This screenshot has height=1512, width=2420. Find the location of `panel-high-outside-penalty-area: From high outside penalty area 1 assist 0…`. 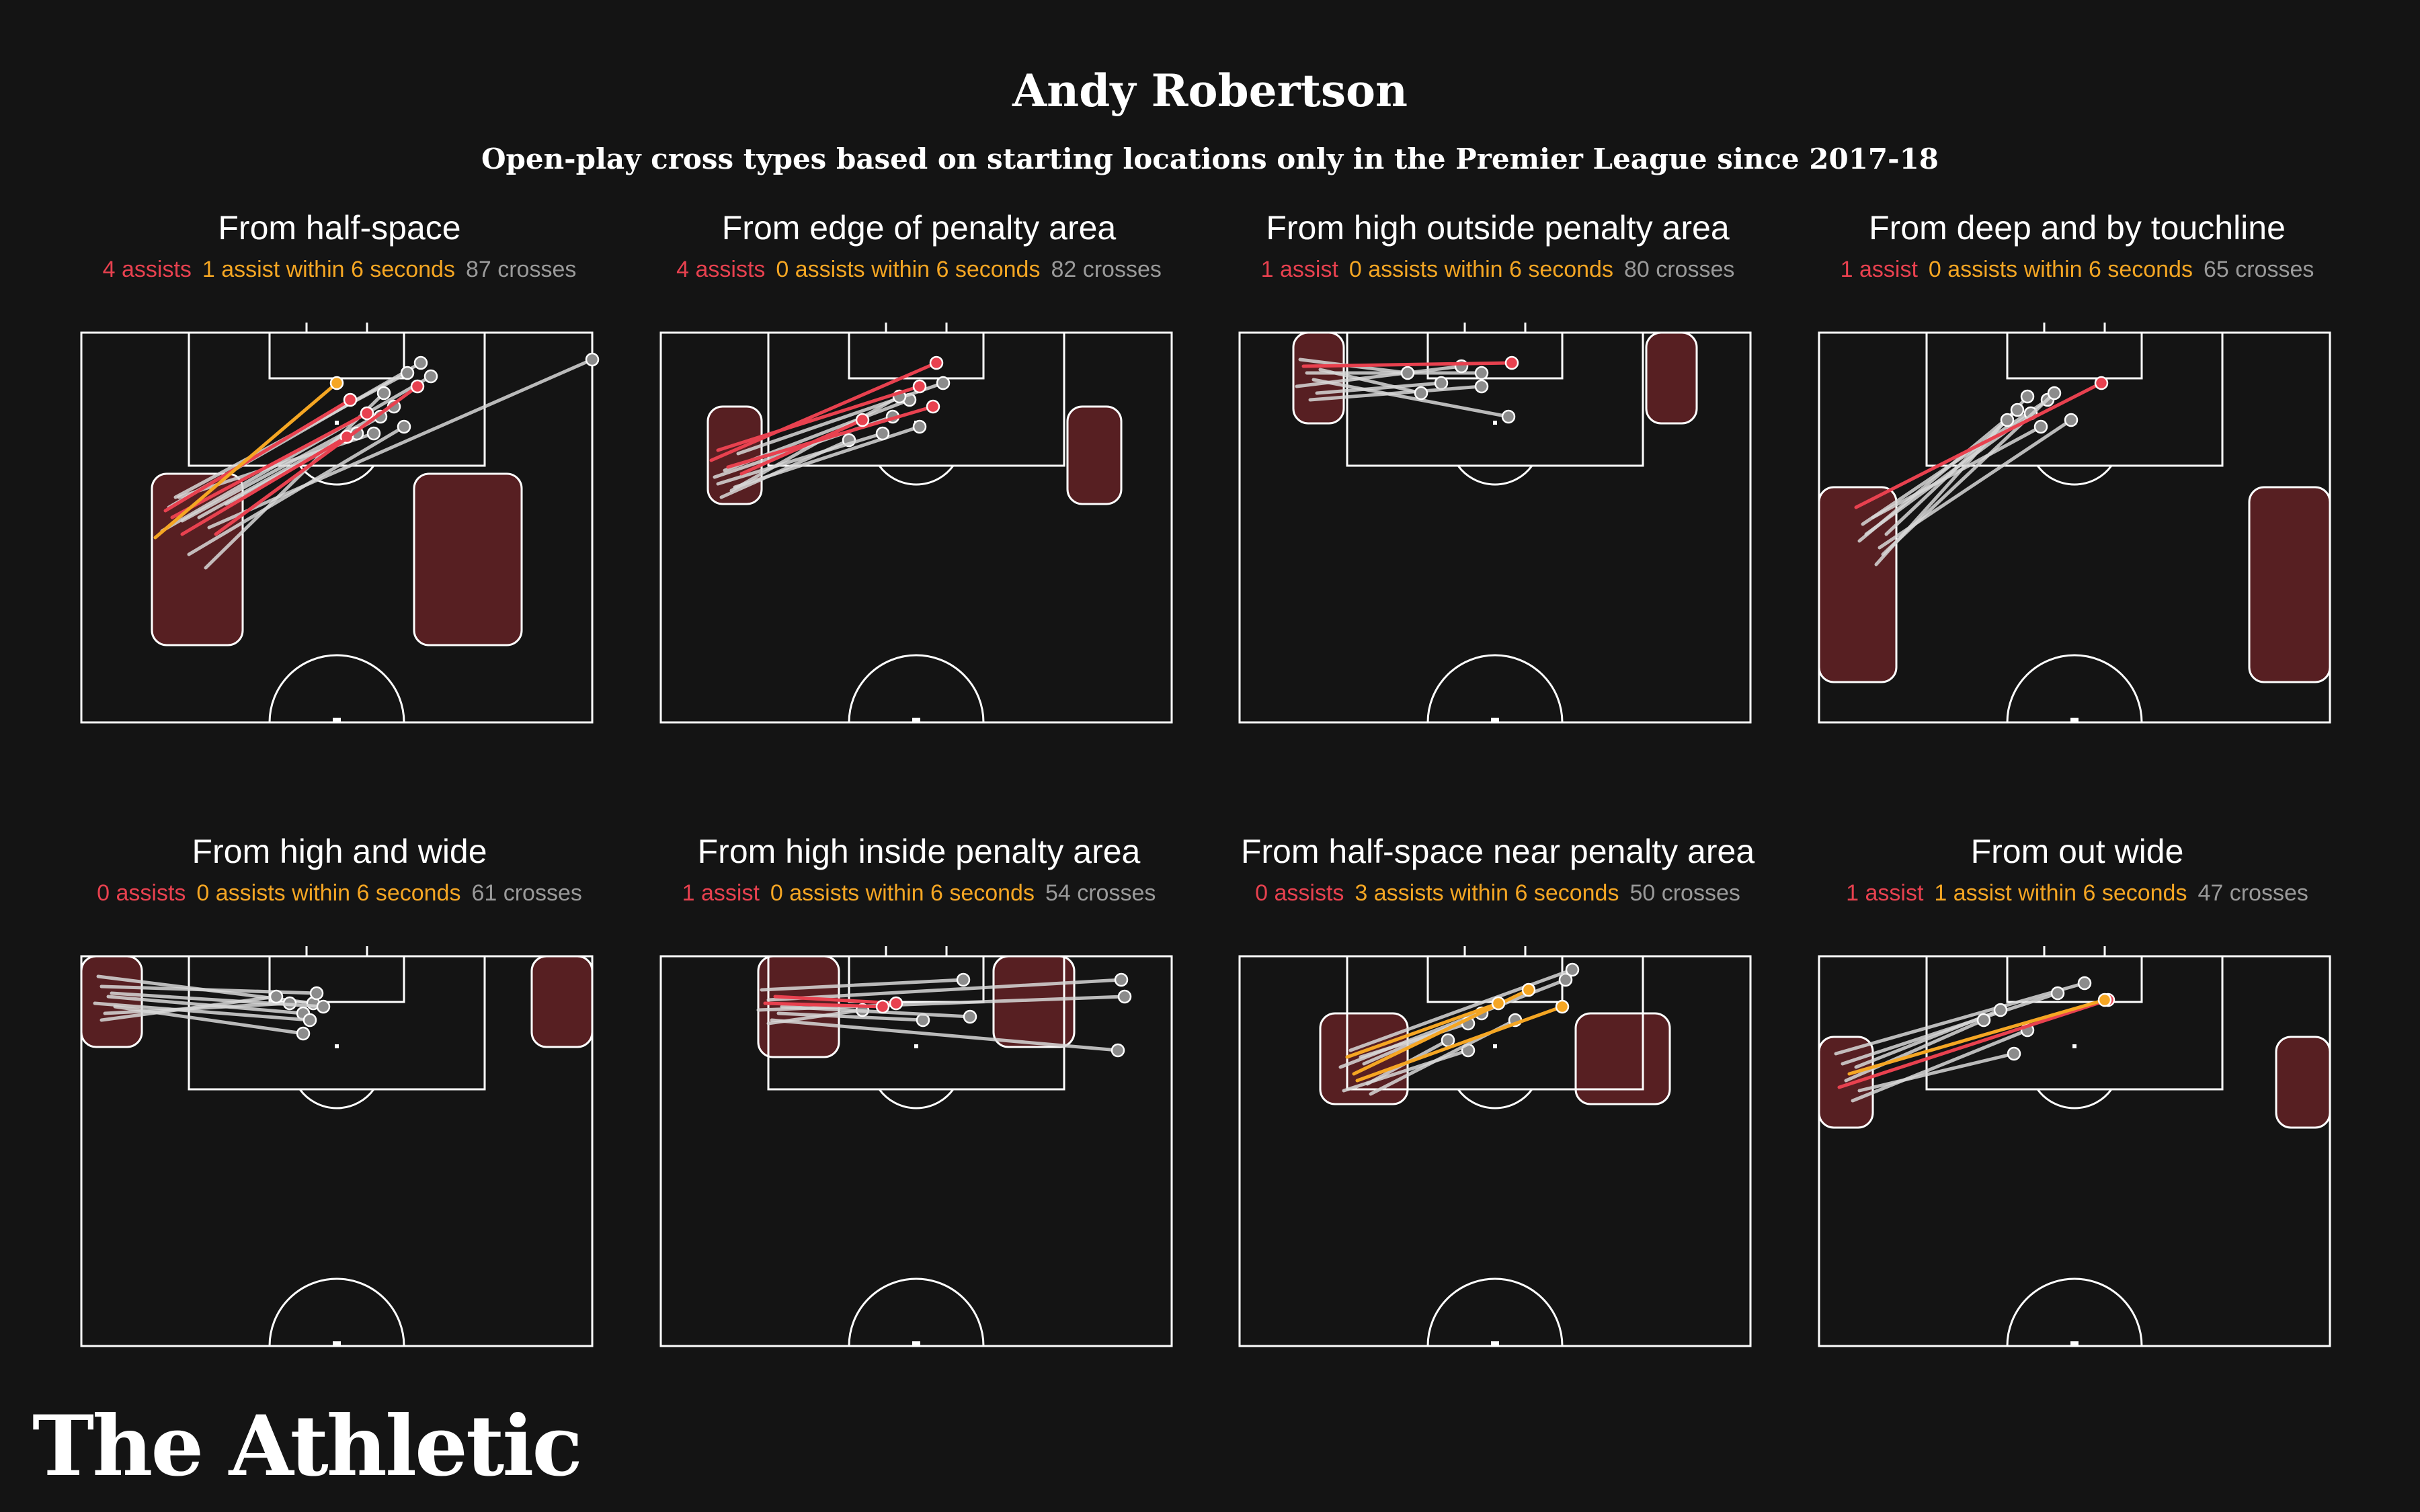

panel-high-outside-penalty-area: From high outside penalty area 1 assist 0… is located at coordinates (1497, 477).